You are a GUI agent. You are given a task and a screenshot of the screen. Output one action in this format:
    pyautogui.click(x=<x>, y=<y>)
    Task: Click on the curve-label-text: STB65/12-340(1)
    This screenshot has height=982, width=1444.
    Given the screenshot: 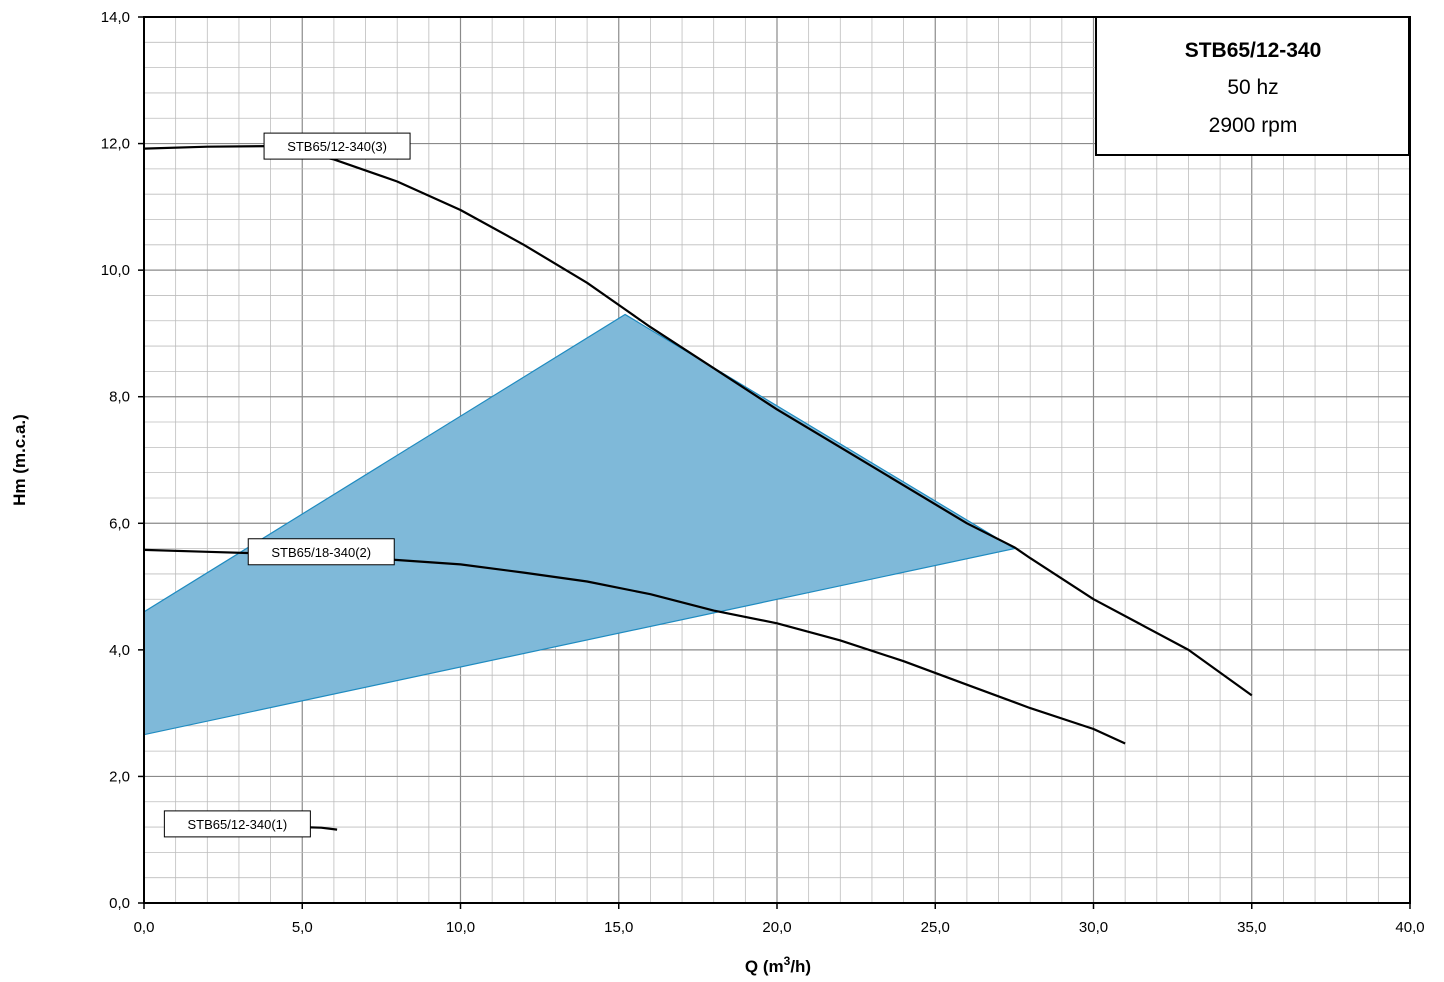 What is the action you would take?
    pyautogui.click(x=238, y=824)
    